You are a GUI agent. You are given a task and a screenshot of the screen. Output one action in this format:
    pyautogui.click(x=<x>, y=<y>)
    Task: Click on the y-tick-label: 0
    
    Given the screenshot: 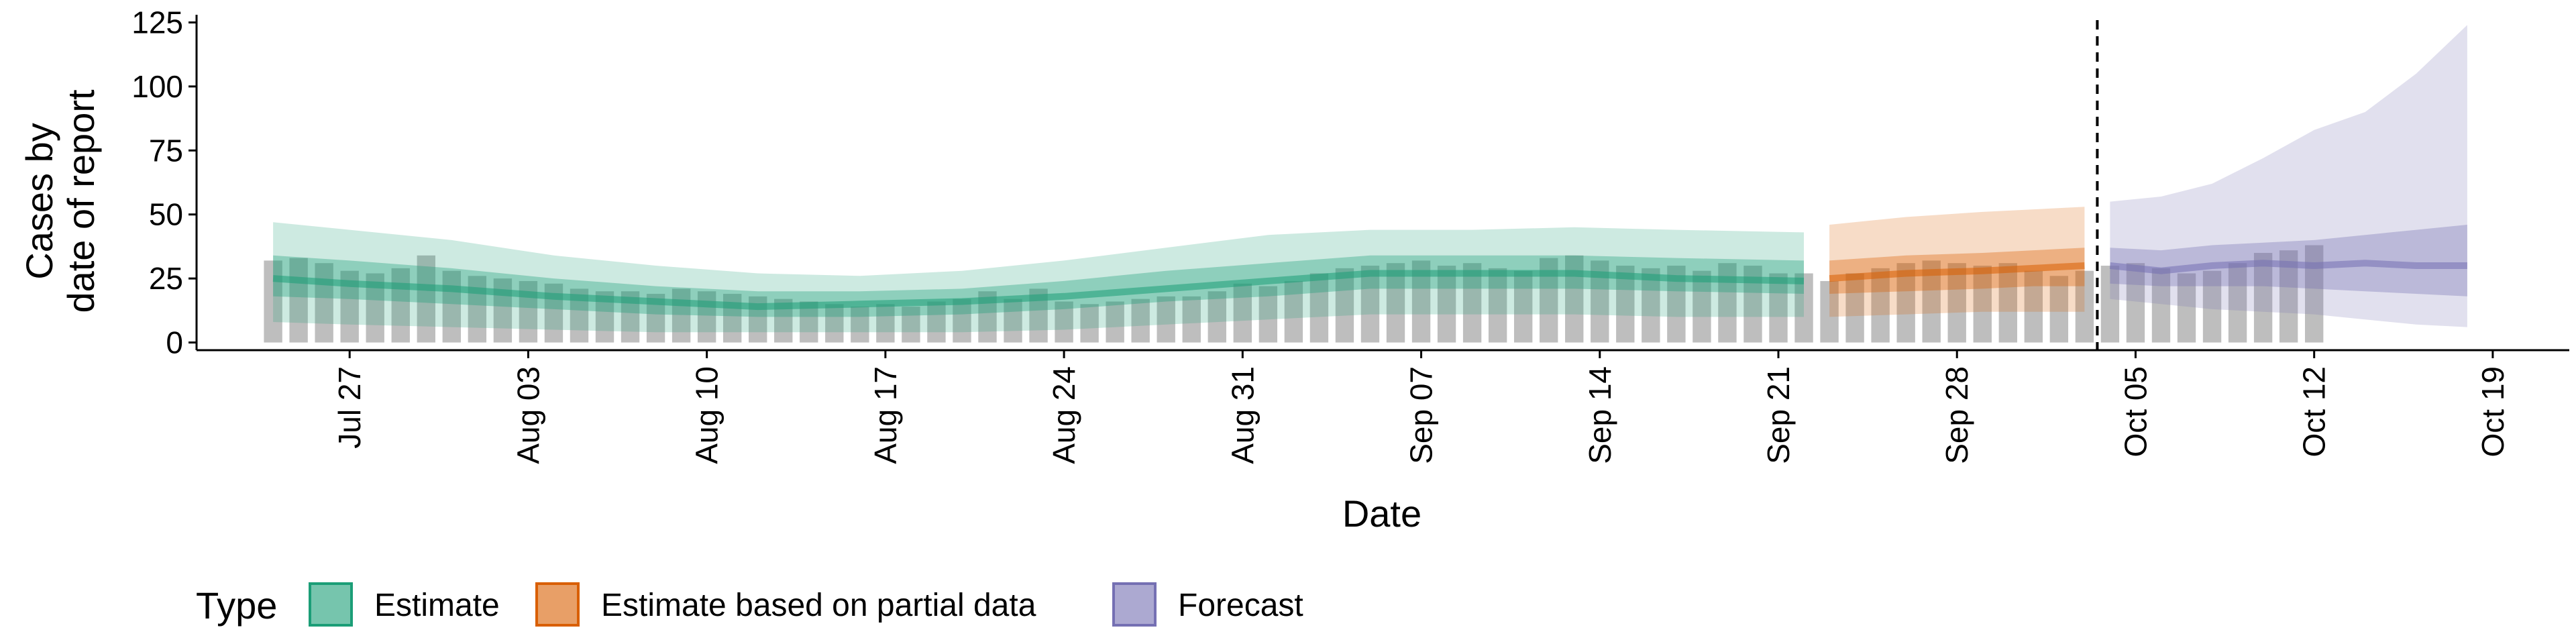 What is the action you would take?
    pyautogui.click(x=174, y=342)
    